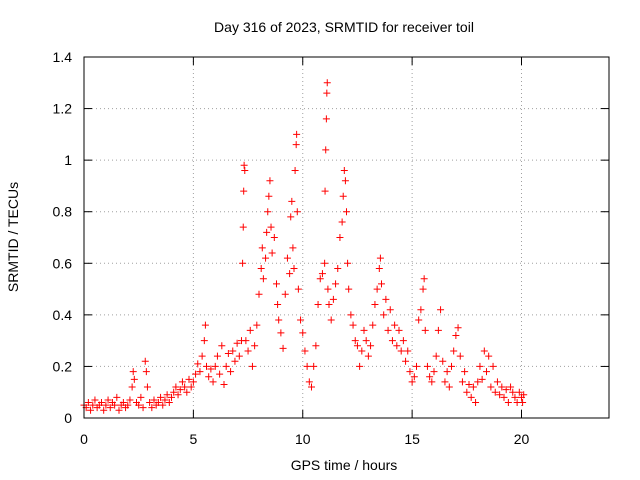 This screenshot has width=640, height=480. I want to click on y-tick-label: 0.6, so click(63, 263).